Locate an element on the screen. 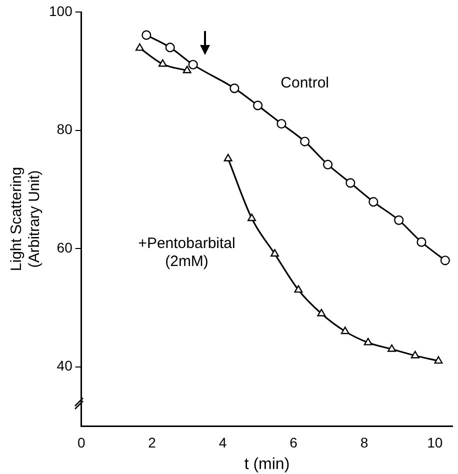  y-tick-label: 80 is located at coordinates (64, 129).